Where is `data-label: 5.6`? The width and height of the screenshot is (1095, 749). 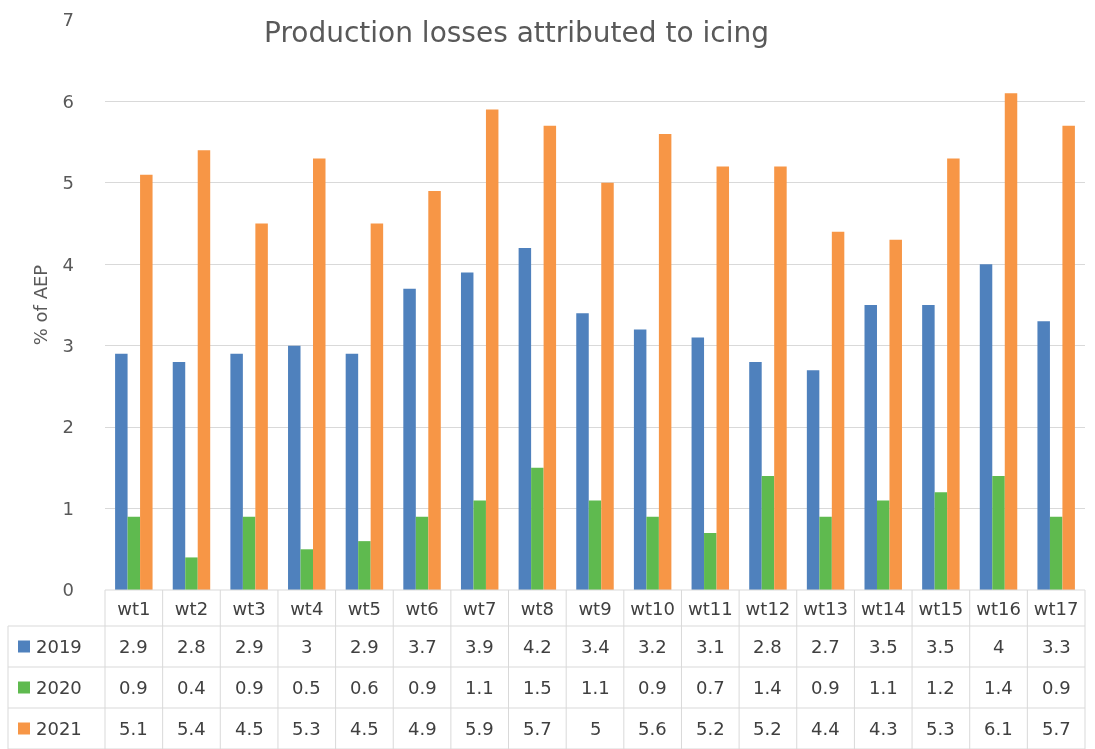 data-label: 5.6 is located at coordinates (652, 728).